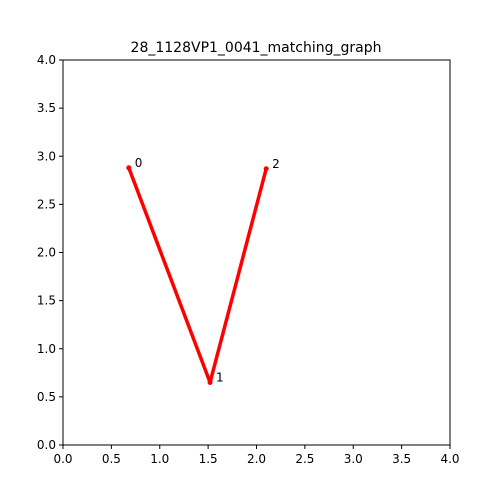 Image resolution: width=500 pixels, height=500 pixels. What do you see at coordinates (139, 163) in the screenshot?
I see `node-label: 0` at bounding box center [139, 163].